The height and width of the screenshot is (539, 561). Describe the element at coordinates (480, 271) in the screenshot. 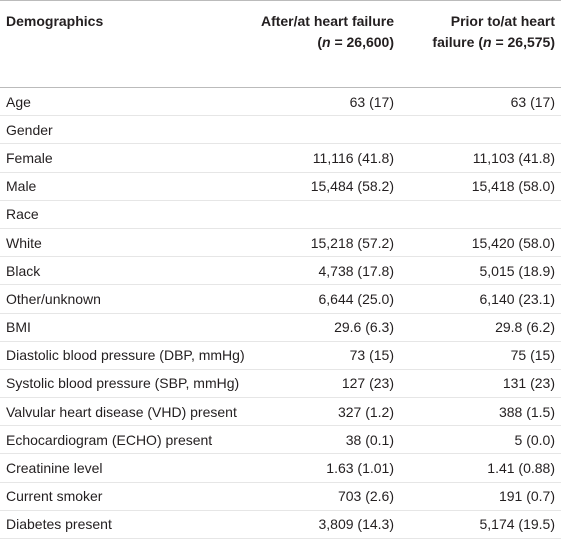

I see `cell-value: 5,015 (18.9)` at that location.